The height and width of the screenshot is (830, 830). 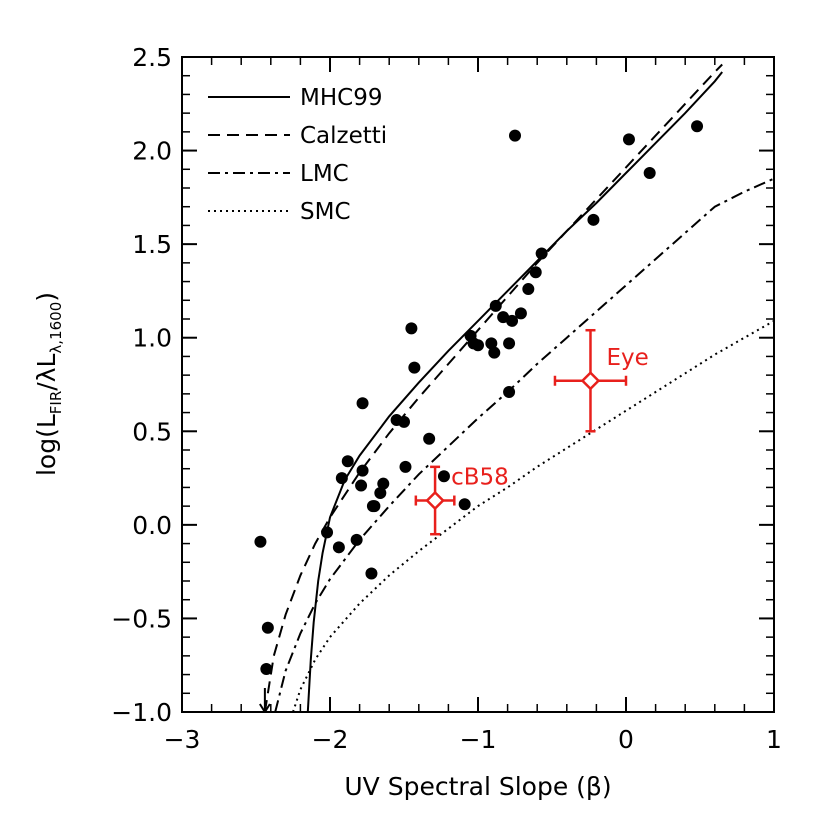 I want to click on x-axis-title: UV Spectral Slope (β), so click(x=477, y=786).